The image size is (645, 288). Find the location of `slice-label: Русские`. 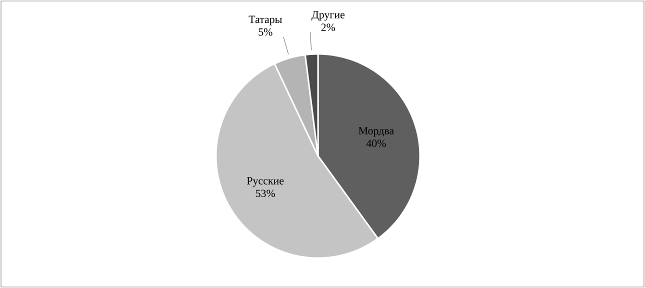

slice-label: Русские is located at coordinates (265, 182).